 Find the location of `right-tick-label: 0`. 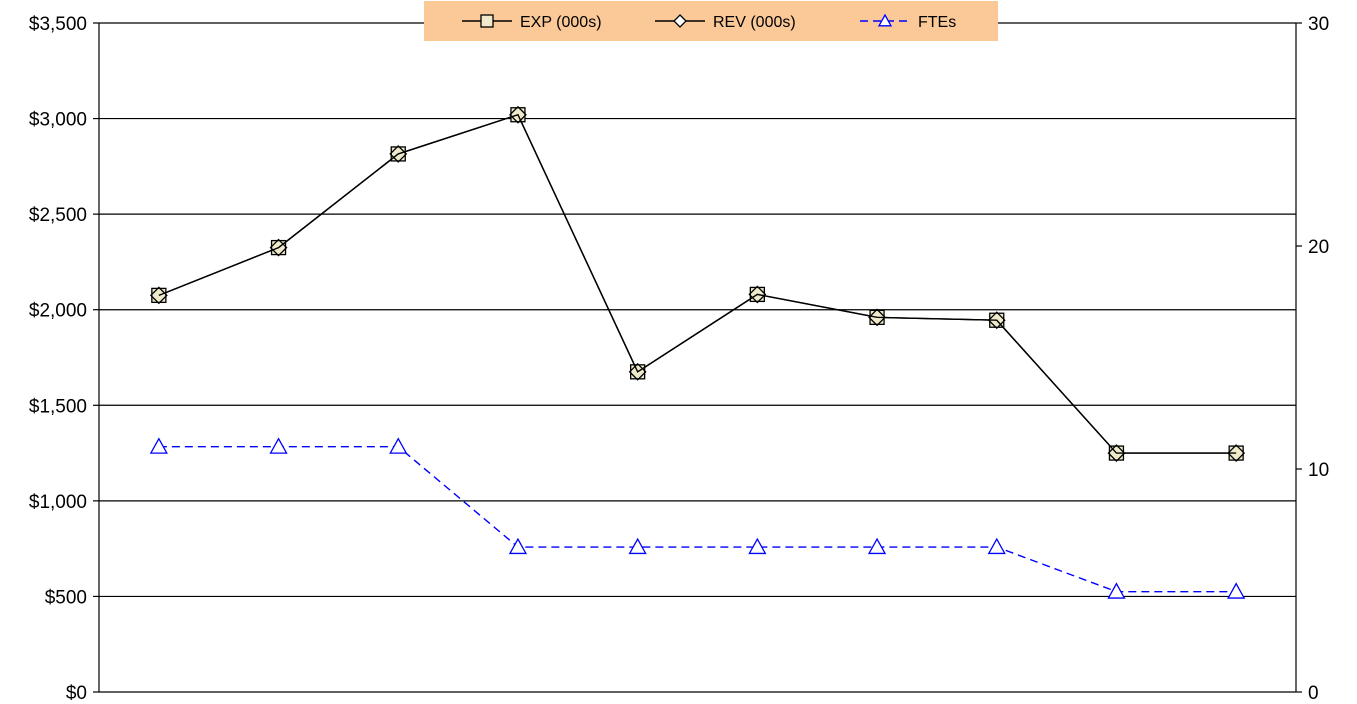

right-tick-label: 0 is located at coordinates (1313, 693).